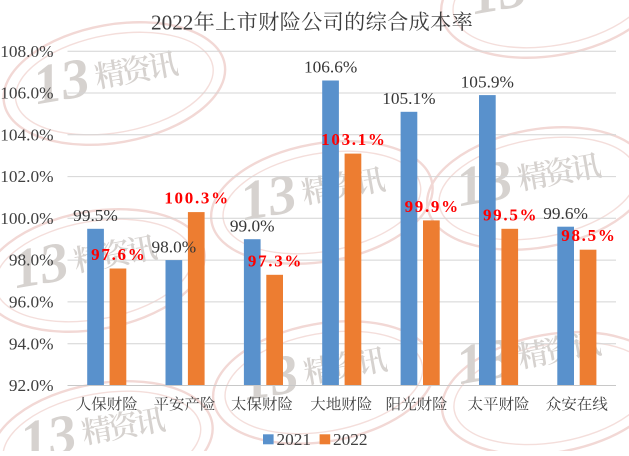 Image resolution: width=629 pixels, height=456 pixels. What do you see at coordinates (330, 67) in the screenshot?
I see `svg-text: 106.6%` at bounding box center [330, 67].